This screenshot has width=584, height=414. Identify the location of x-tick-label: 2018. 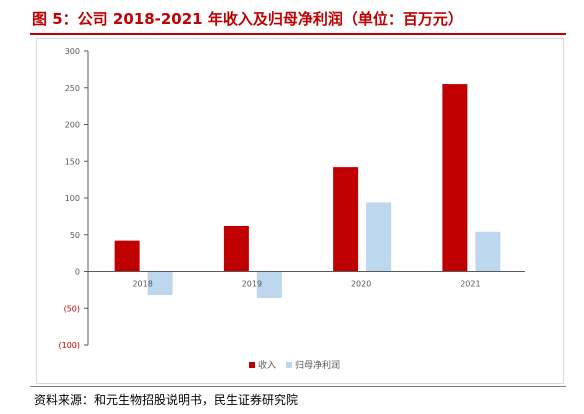
(142, 284).